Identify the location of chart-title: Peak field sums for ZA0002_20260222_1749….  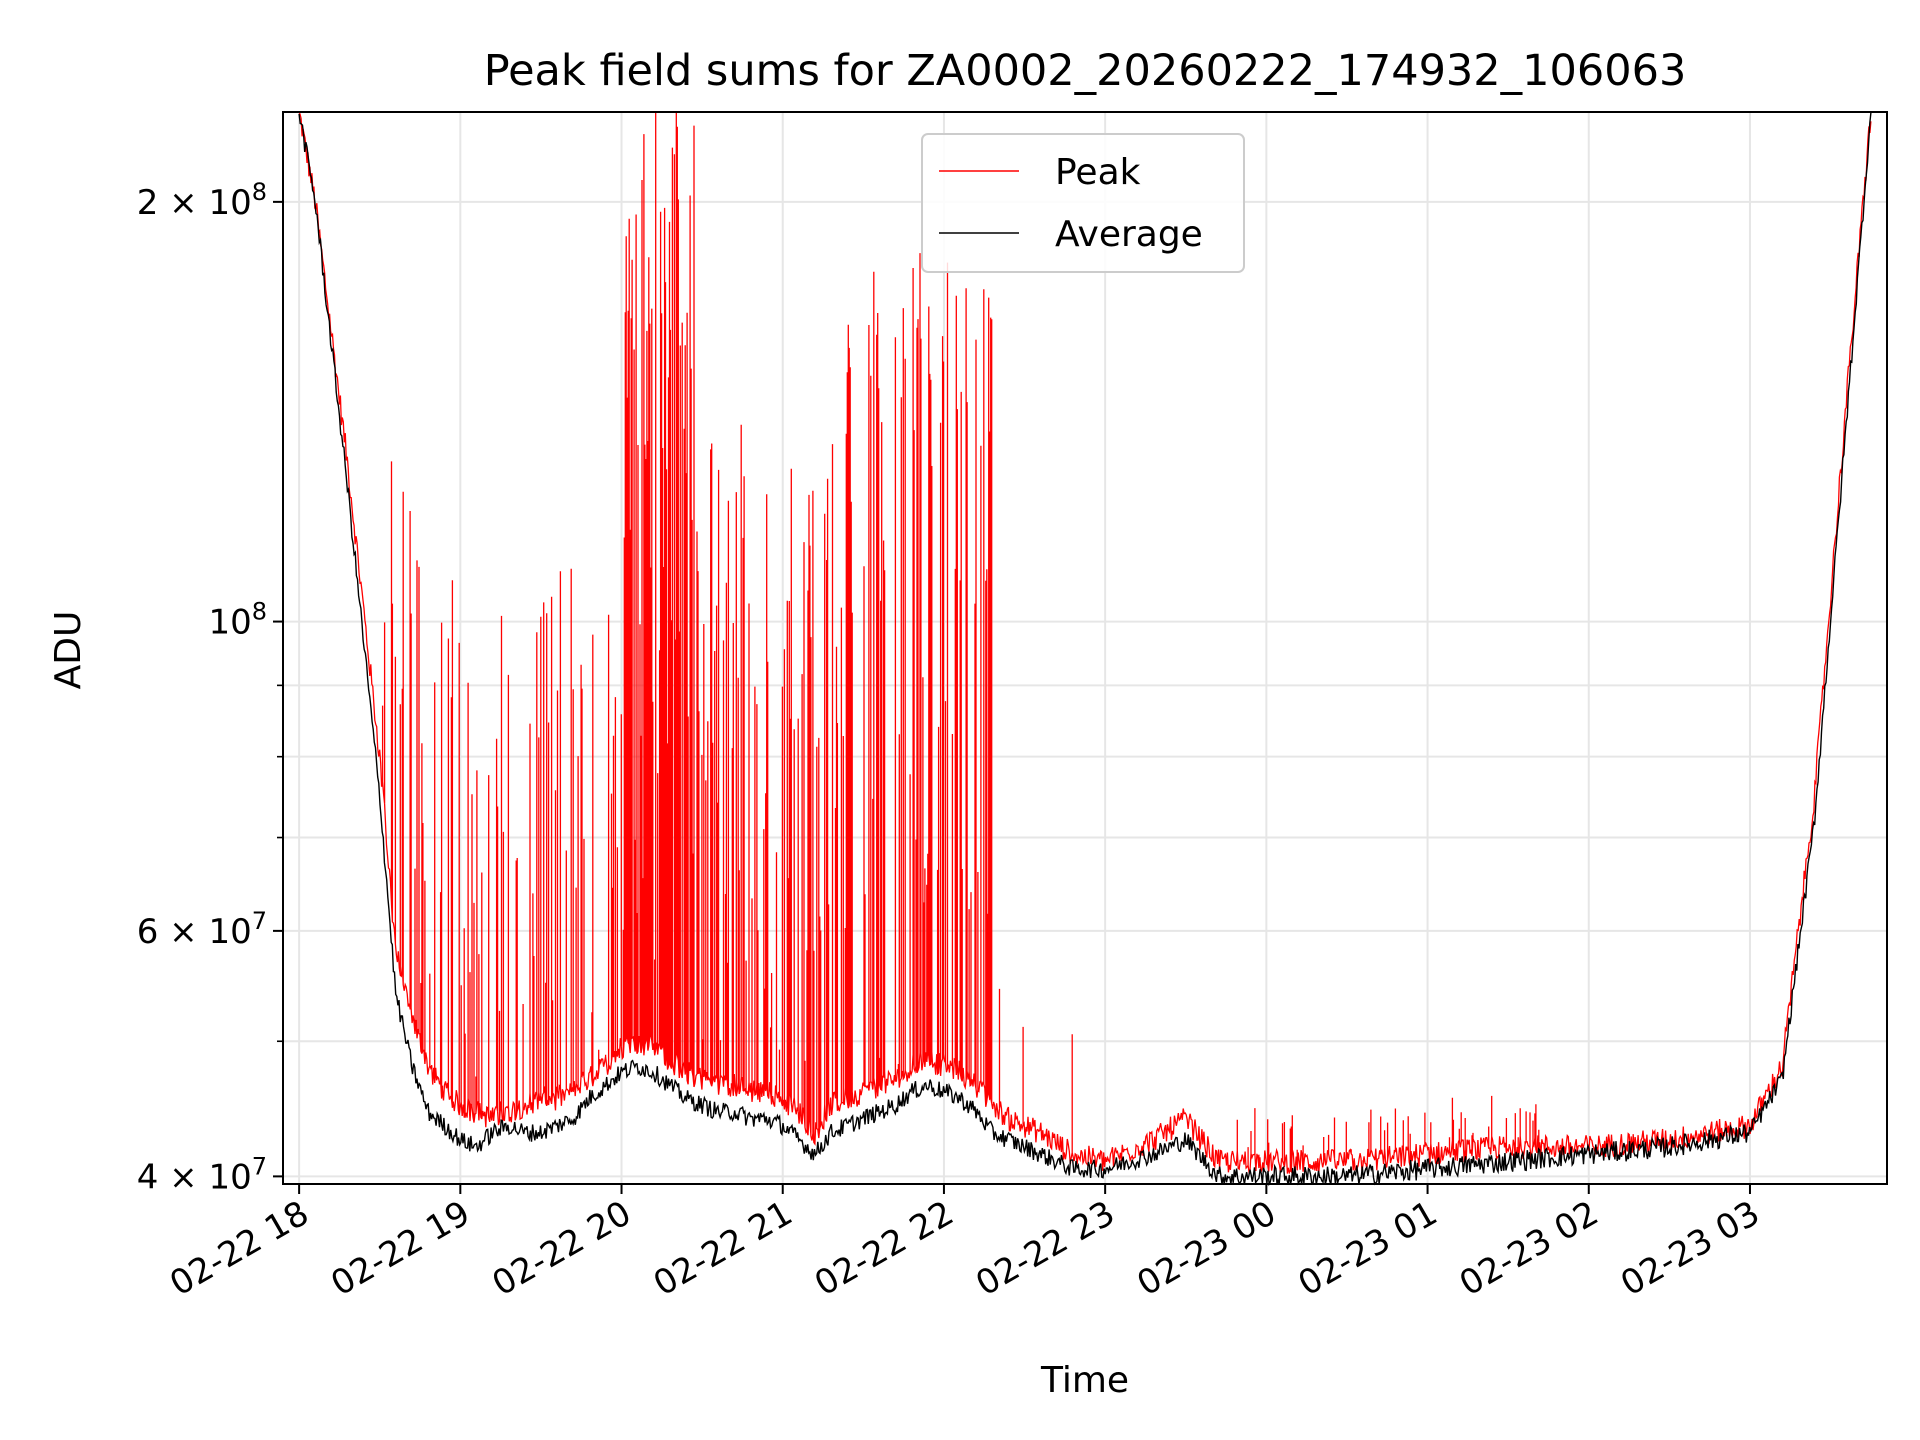
(1085, 71).